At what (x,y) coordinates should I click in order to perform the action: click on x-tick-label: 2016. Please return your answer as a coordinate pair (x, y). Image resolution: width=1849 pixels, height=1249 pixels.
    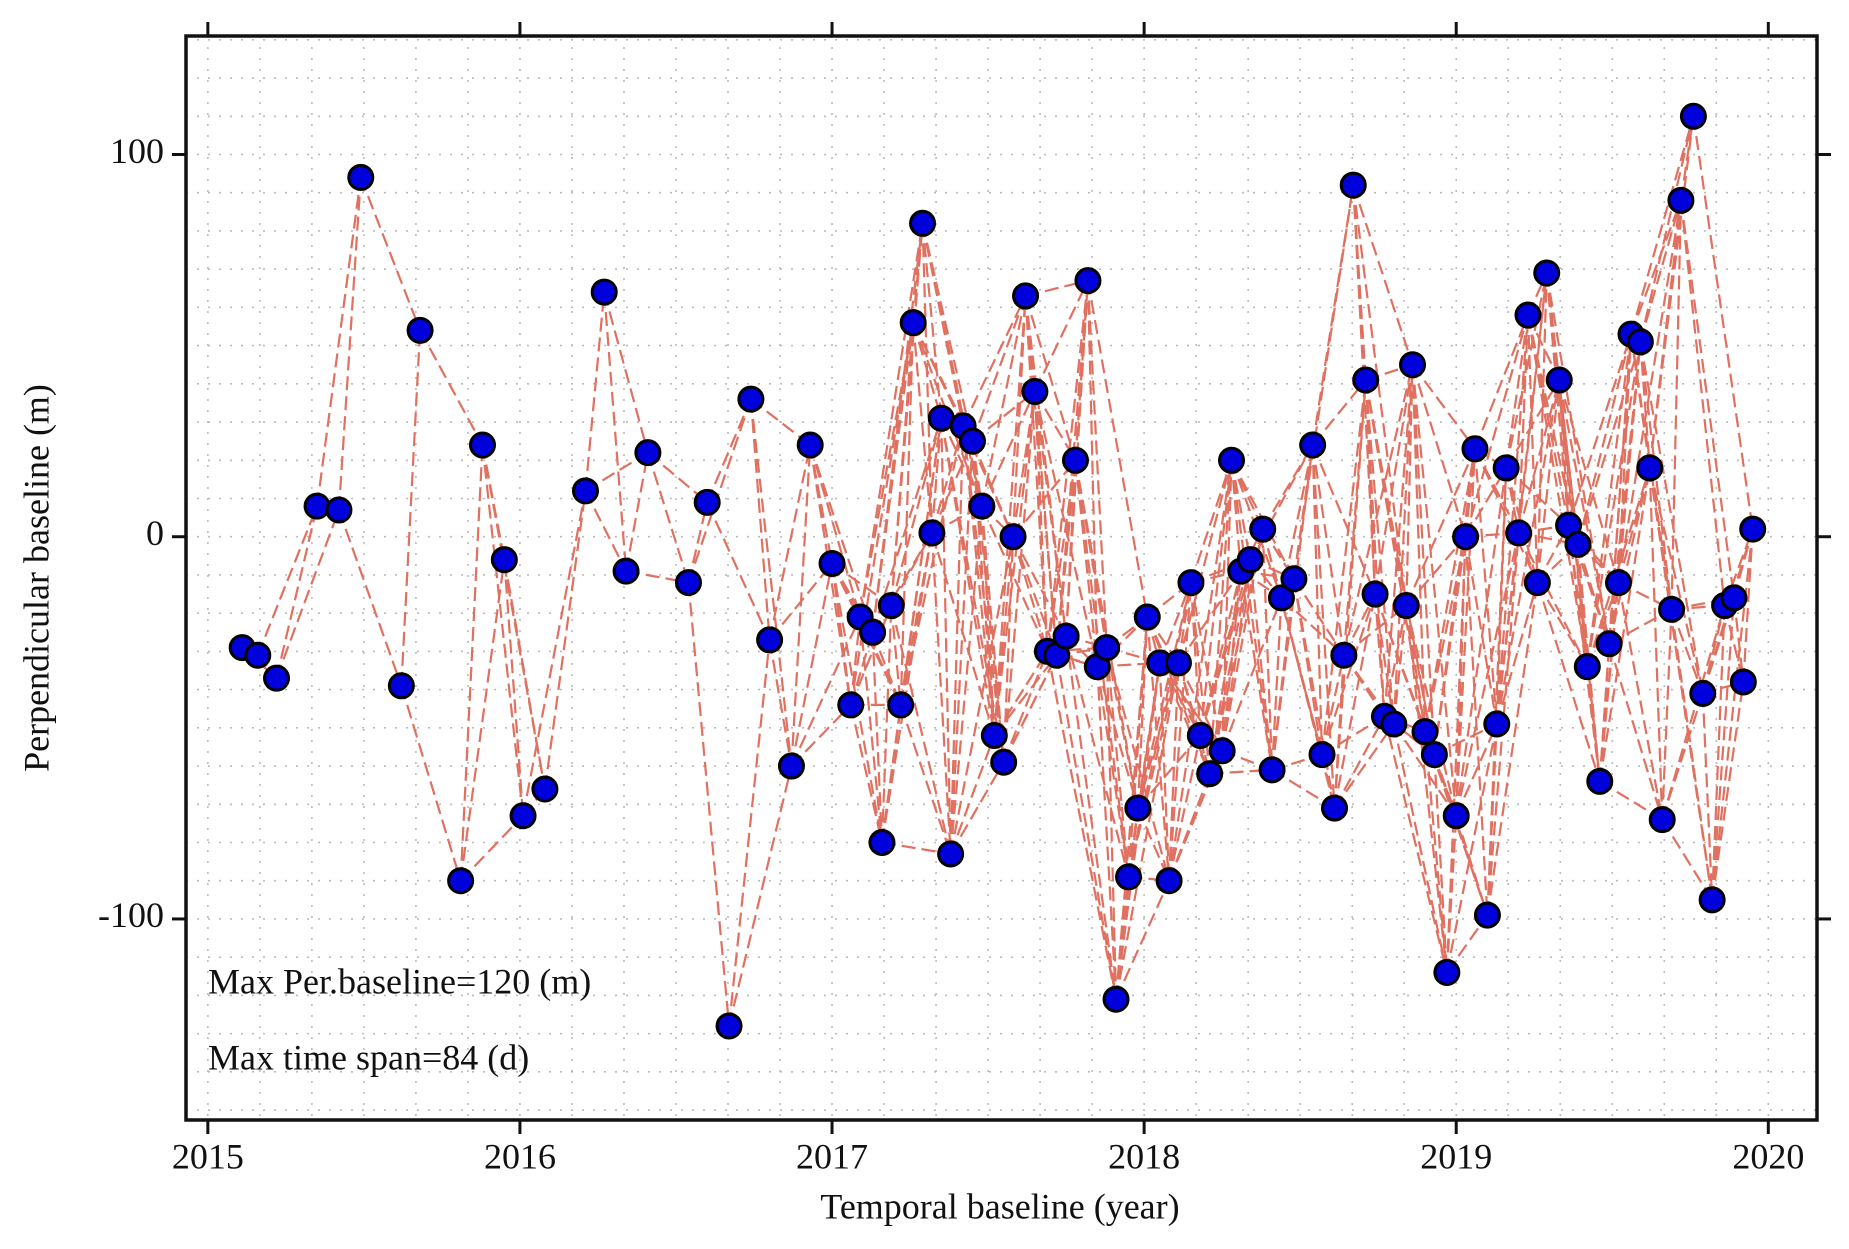
    Looking at the image, I should click on (520, 1156).